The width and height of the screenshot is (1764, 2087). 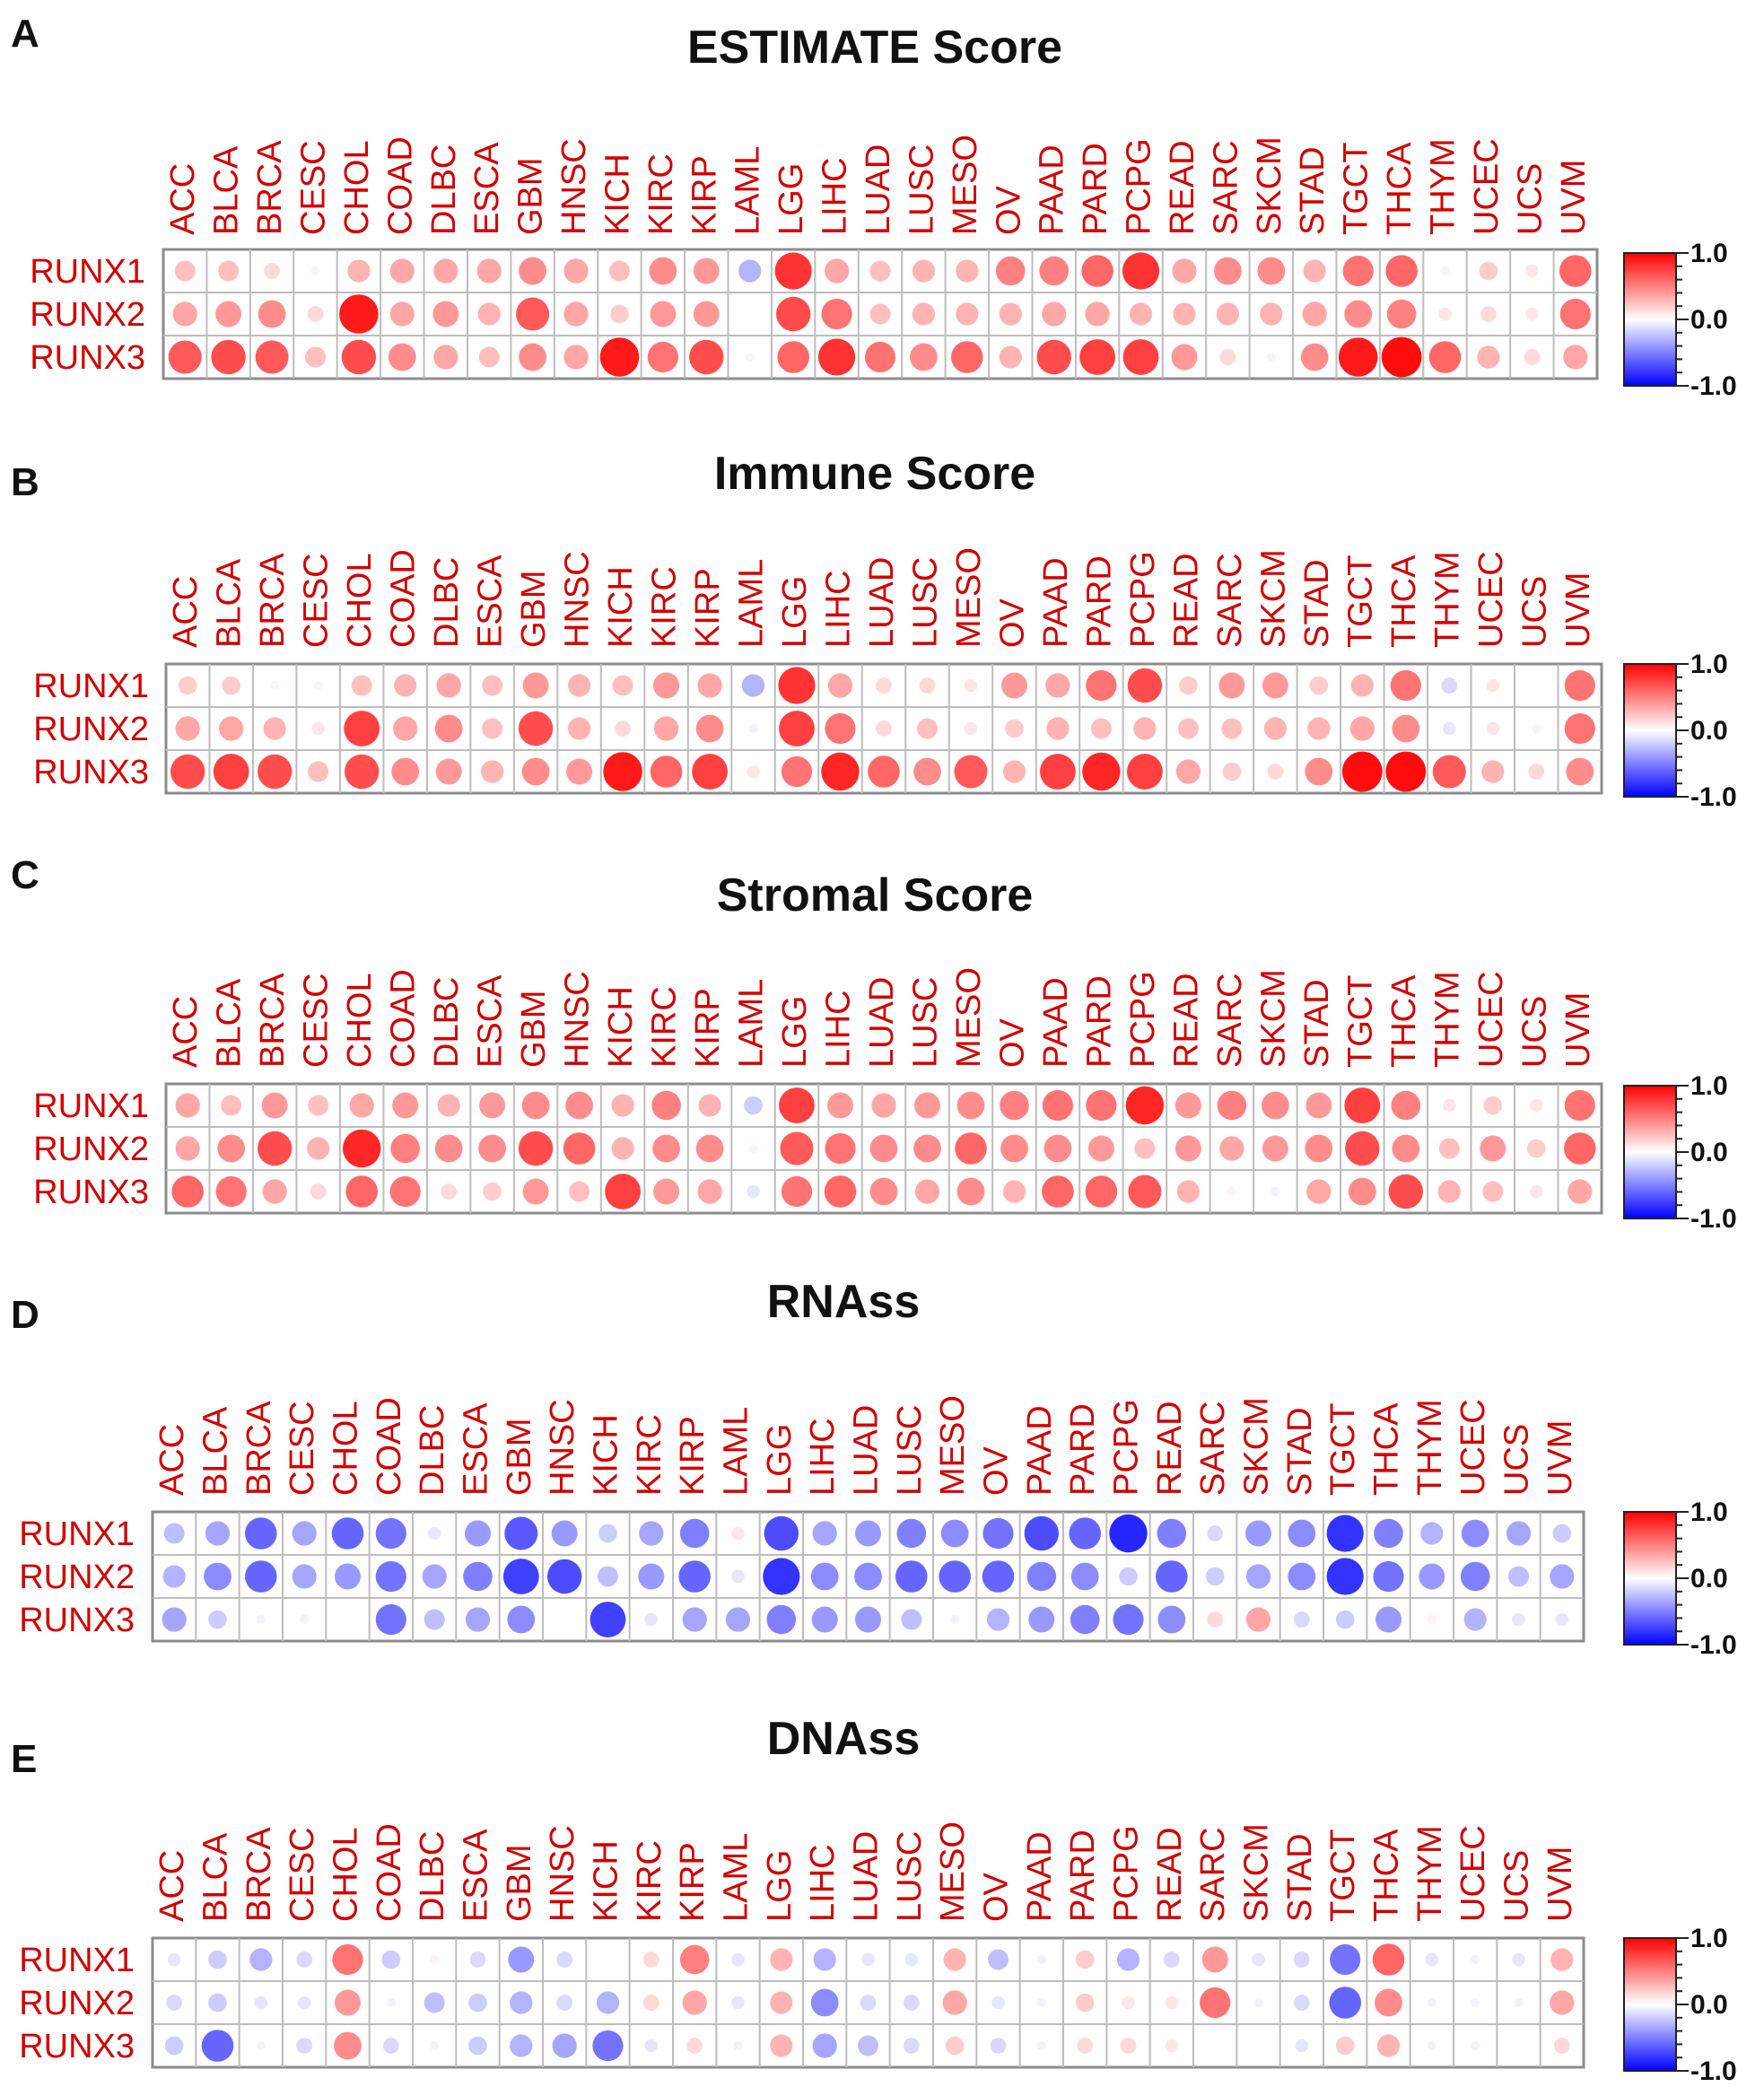 I want to click on column-label: UCS, so click(x=1517, y=1460).